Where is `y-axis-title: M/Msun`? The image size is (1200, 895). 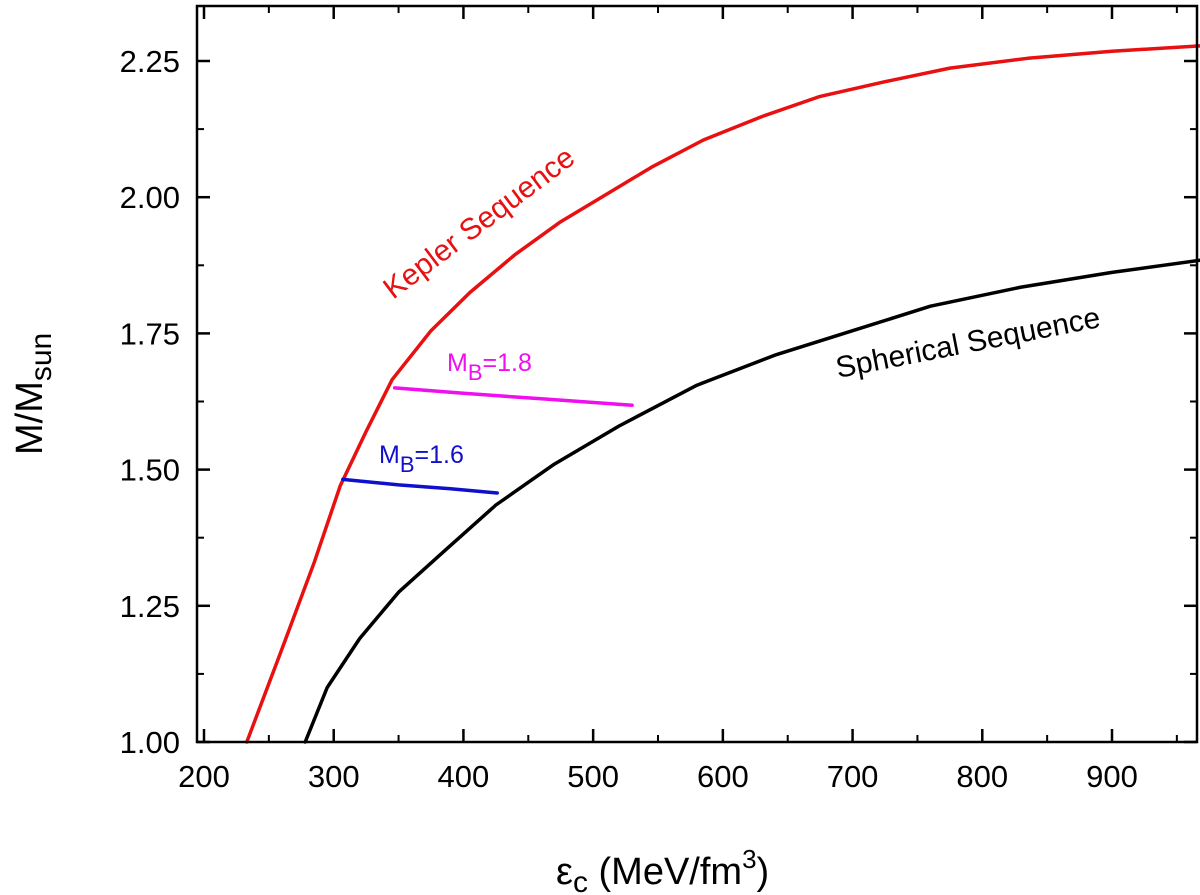 y-axis-title: M/Msun is located at coordinates (33, 394).